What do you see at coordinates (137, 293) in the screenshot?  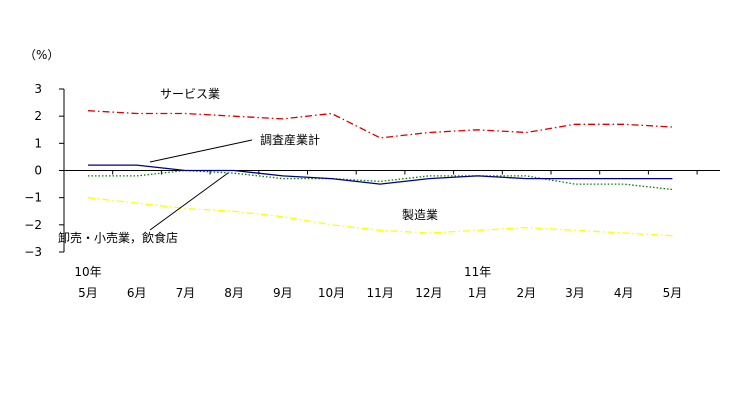 I see `x-tick-label: 6月` at bounding box center [137, 293].